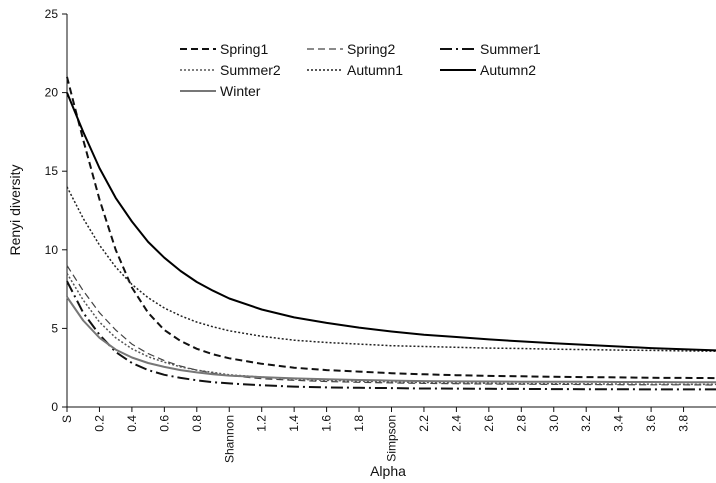 Image resolution: width=716 pixels, height=483 pixels. What do you see at coordinates (240, 91) in the screenshot?
I see `legend-label-winter: Winter` at bounding box center [240, 91].